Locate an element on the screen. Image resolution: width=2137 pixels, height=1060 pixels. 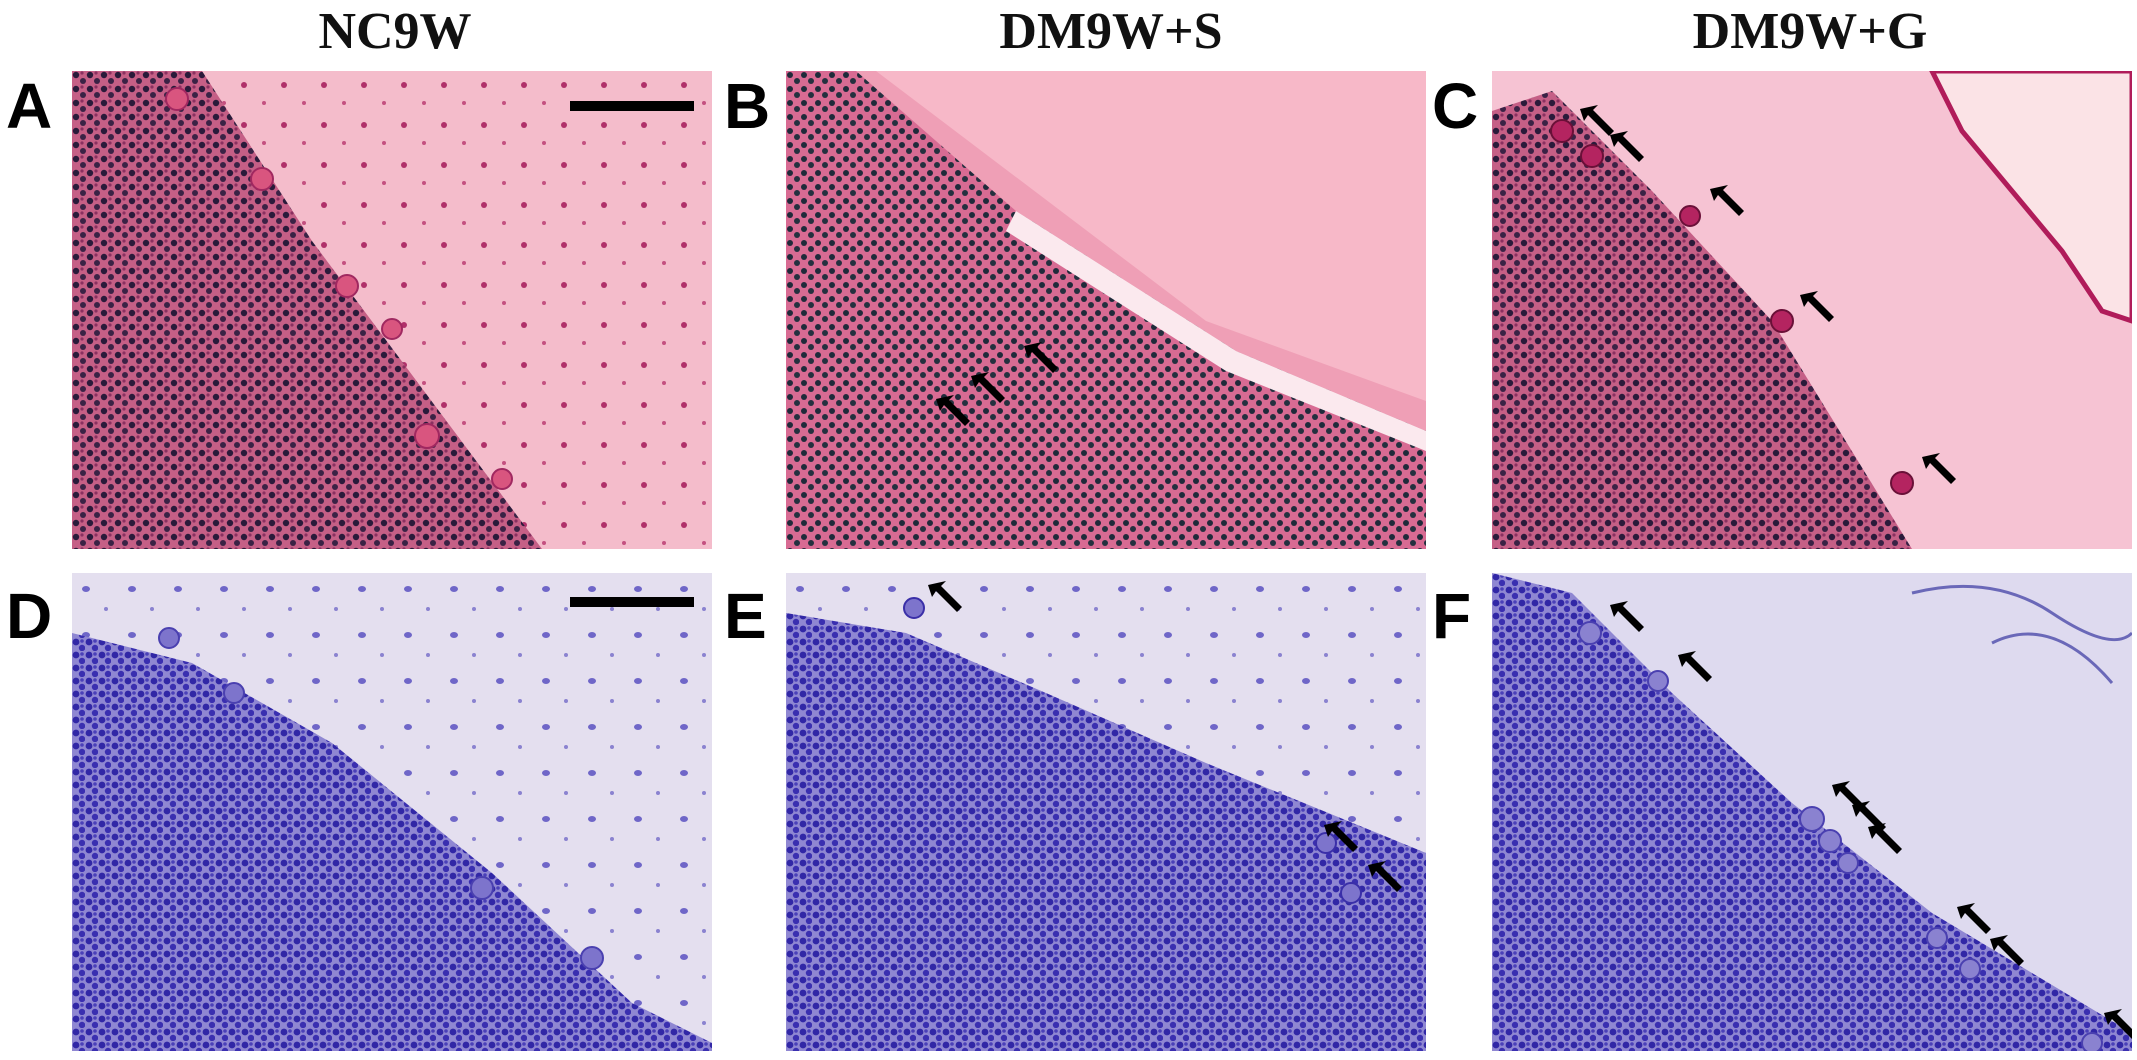
panel-label: B is located at coordinates (747, 106).